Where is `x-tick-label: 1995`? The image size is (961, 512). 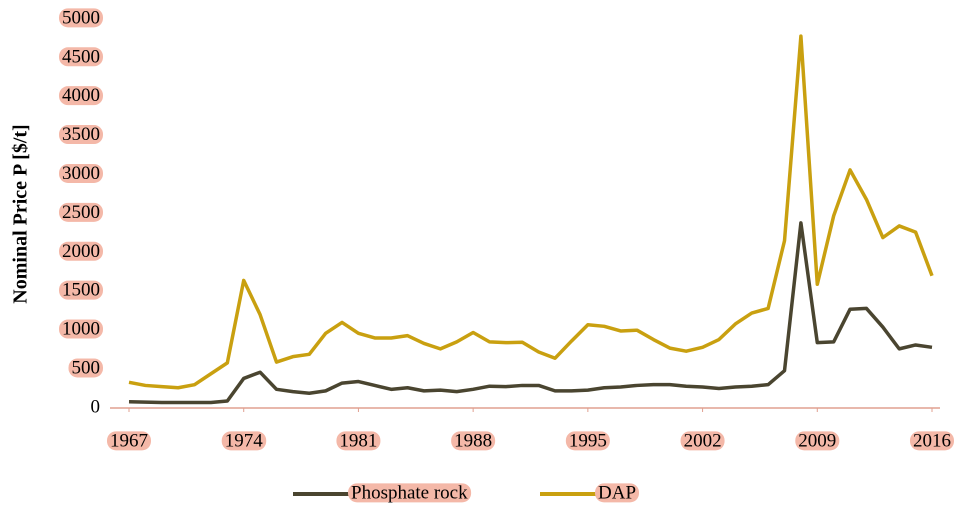
x-tick-label: 1995 is located at coordinates (588, 440).